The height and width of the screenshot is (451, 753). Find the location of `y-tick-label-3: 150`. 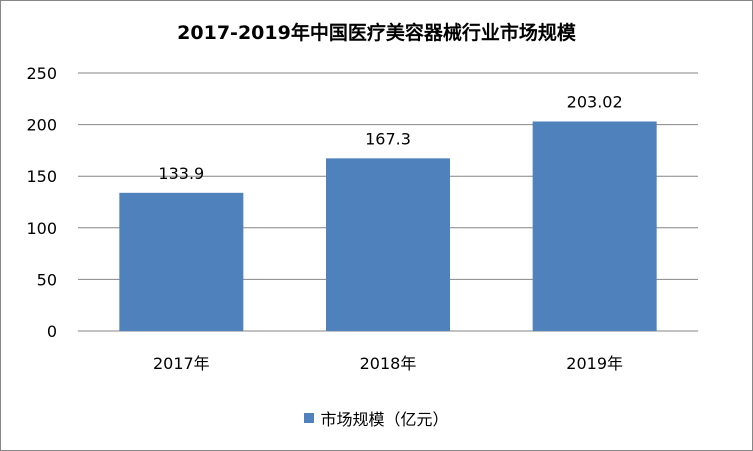

y-tick-label-3: 150 is located at coordinates (41, 176).